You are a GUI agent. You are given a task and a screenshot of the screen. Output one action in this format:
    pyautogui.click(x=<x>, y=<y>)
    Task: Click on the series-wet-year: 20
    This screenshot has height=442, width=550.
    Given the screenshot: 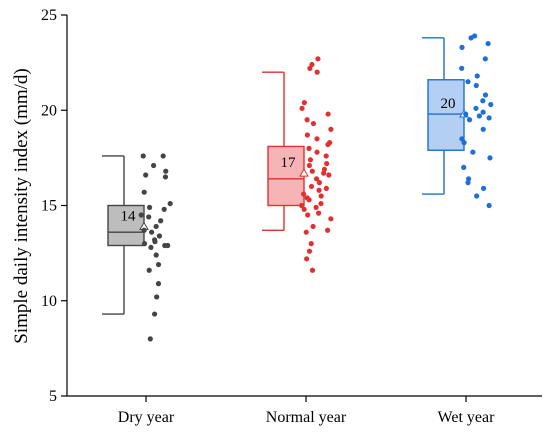 What is the action you would take?
    pyautogui.click(x=458, y=121)
    